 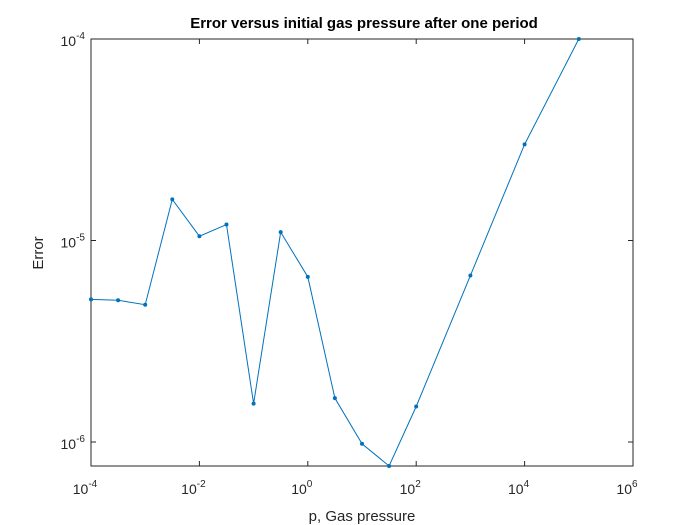 What do you see at coordinates (80, 237) in the screenshot?
I see `y-tick-exponent: -5` at bounding box center [80, 237].